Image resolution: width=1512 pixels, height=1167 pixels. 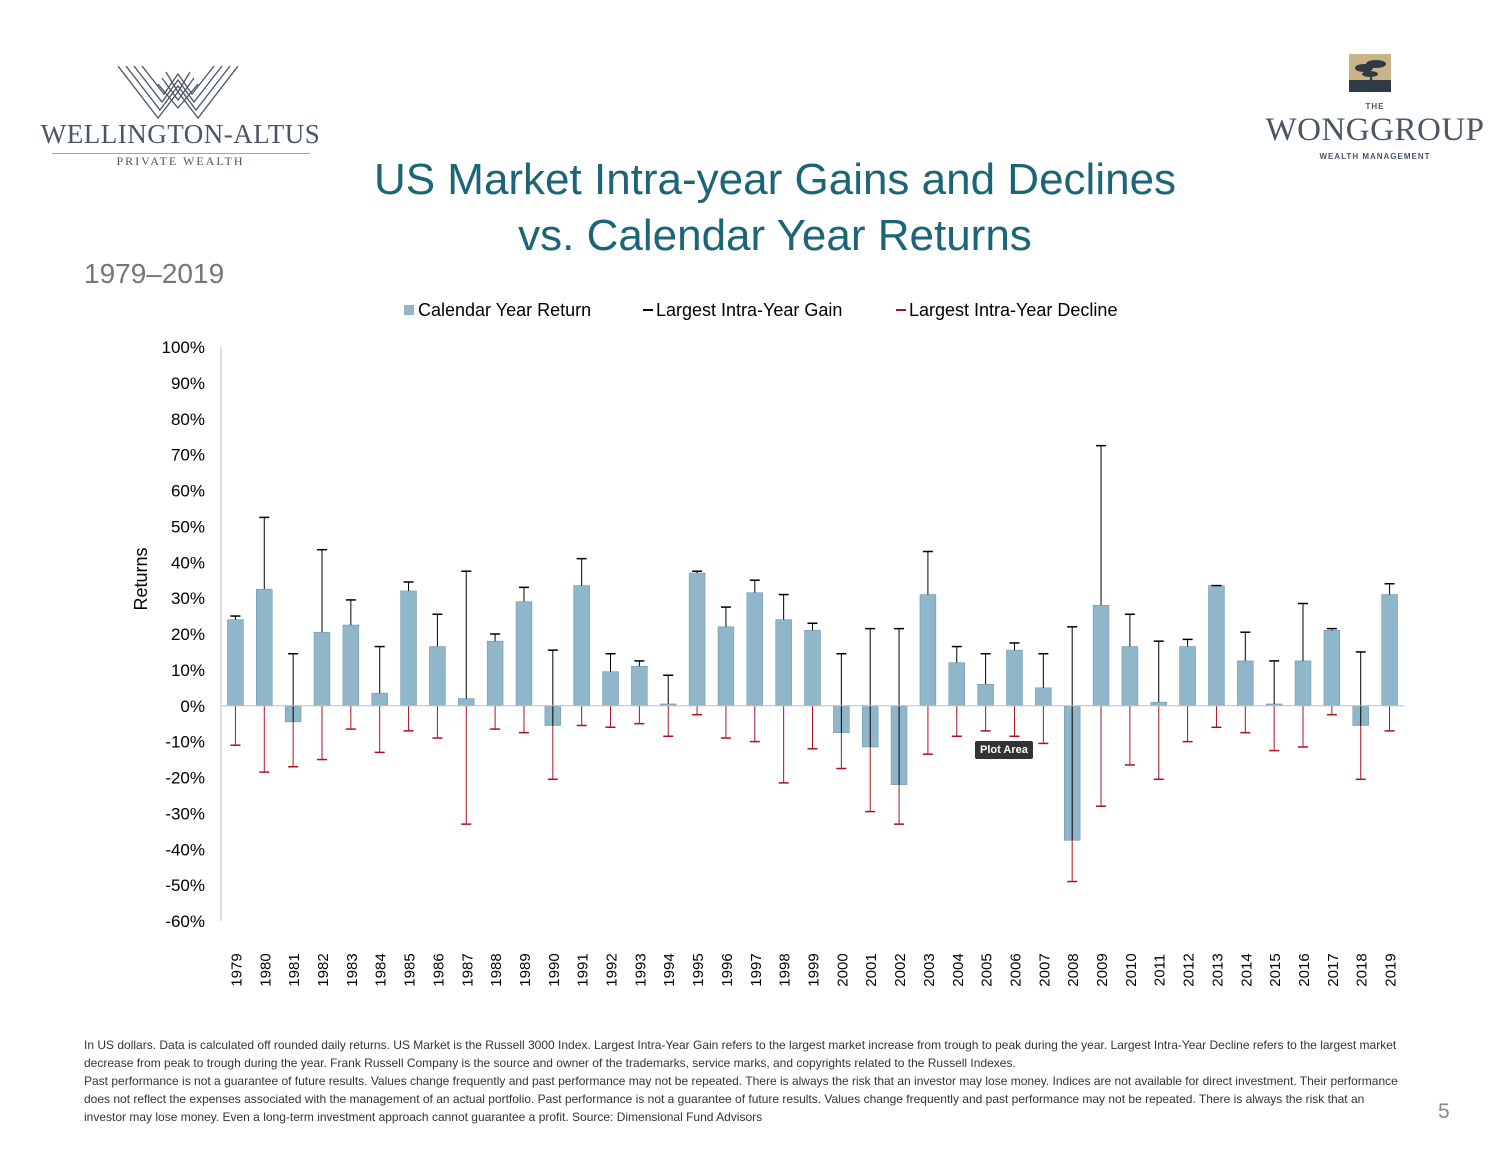 What do you see at coordinates (322, 669) in the screenshot?
I see `bar-1982` at bounding box center [322, 669].